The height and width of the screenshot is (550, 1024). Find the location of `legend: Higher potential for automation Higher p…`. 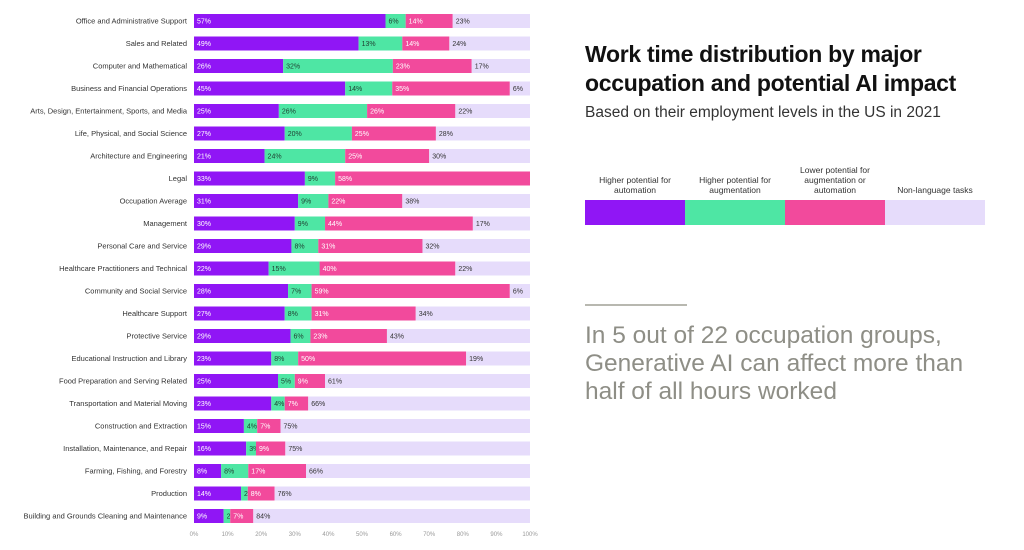

legend: Higher potential for automation Higher p… is located at coordinates (785, 194).